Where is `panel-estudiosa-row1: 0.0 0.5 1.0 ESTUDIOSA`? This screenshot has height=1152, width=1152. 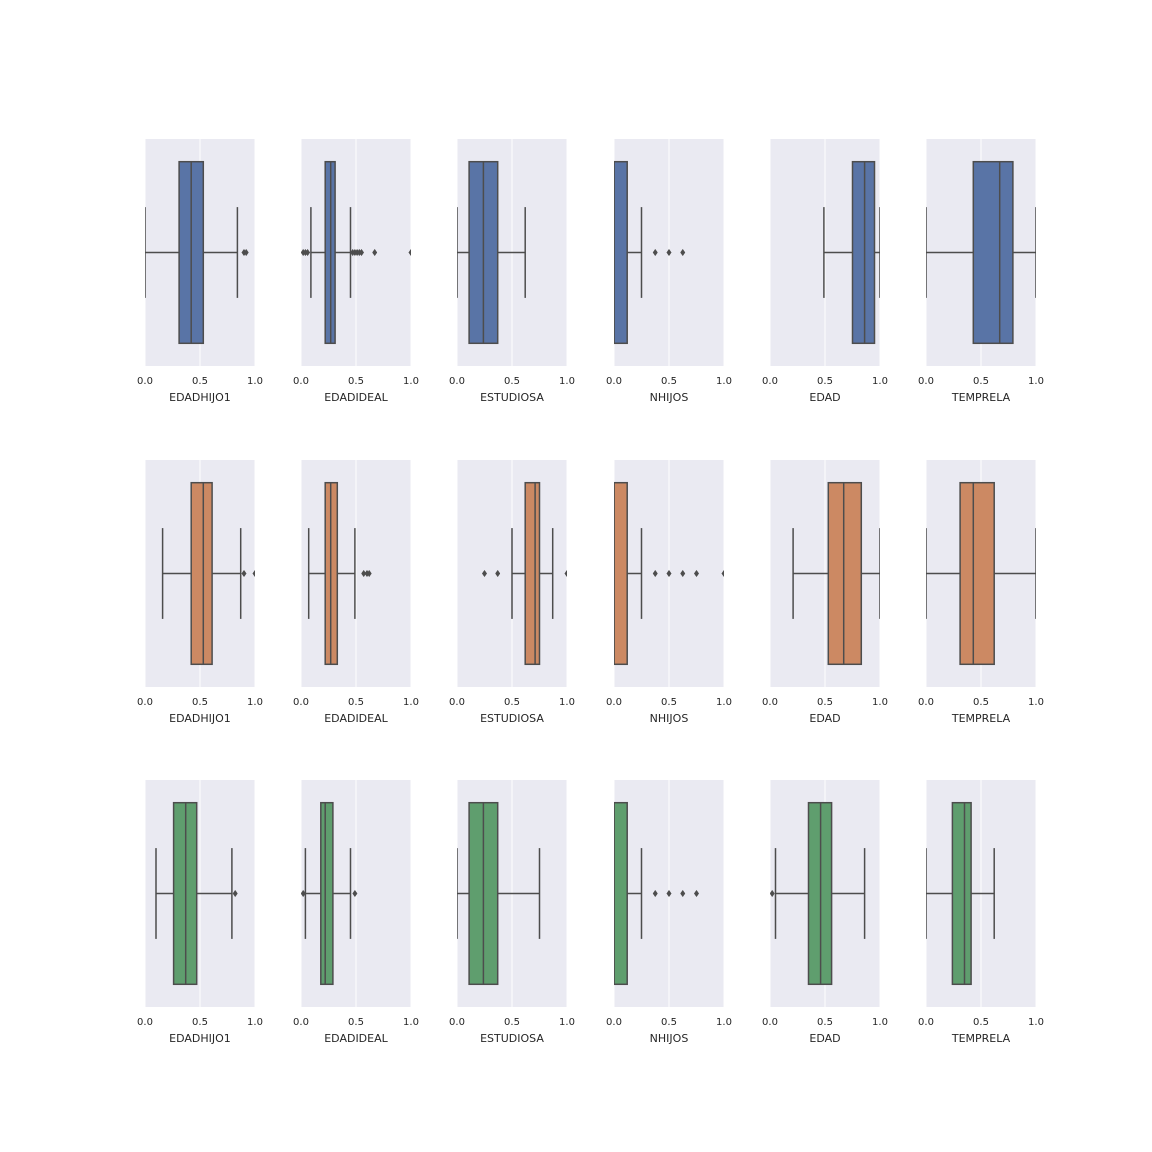 panel-estudiosa-row1: 0.0 0.5 1.0 ESTUDIOSA is located at coordinates (512, 271).